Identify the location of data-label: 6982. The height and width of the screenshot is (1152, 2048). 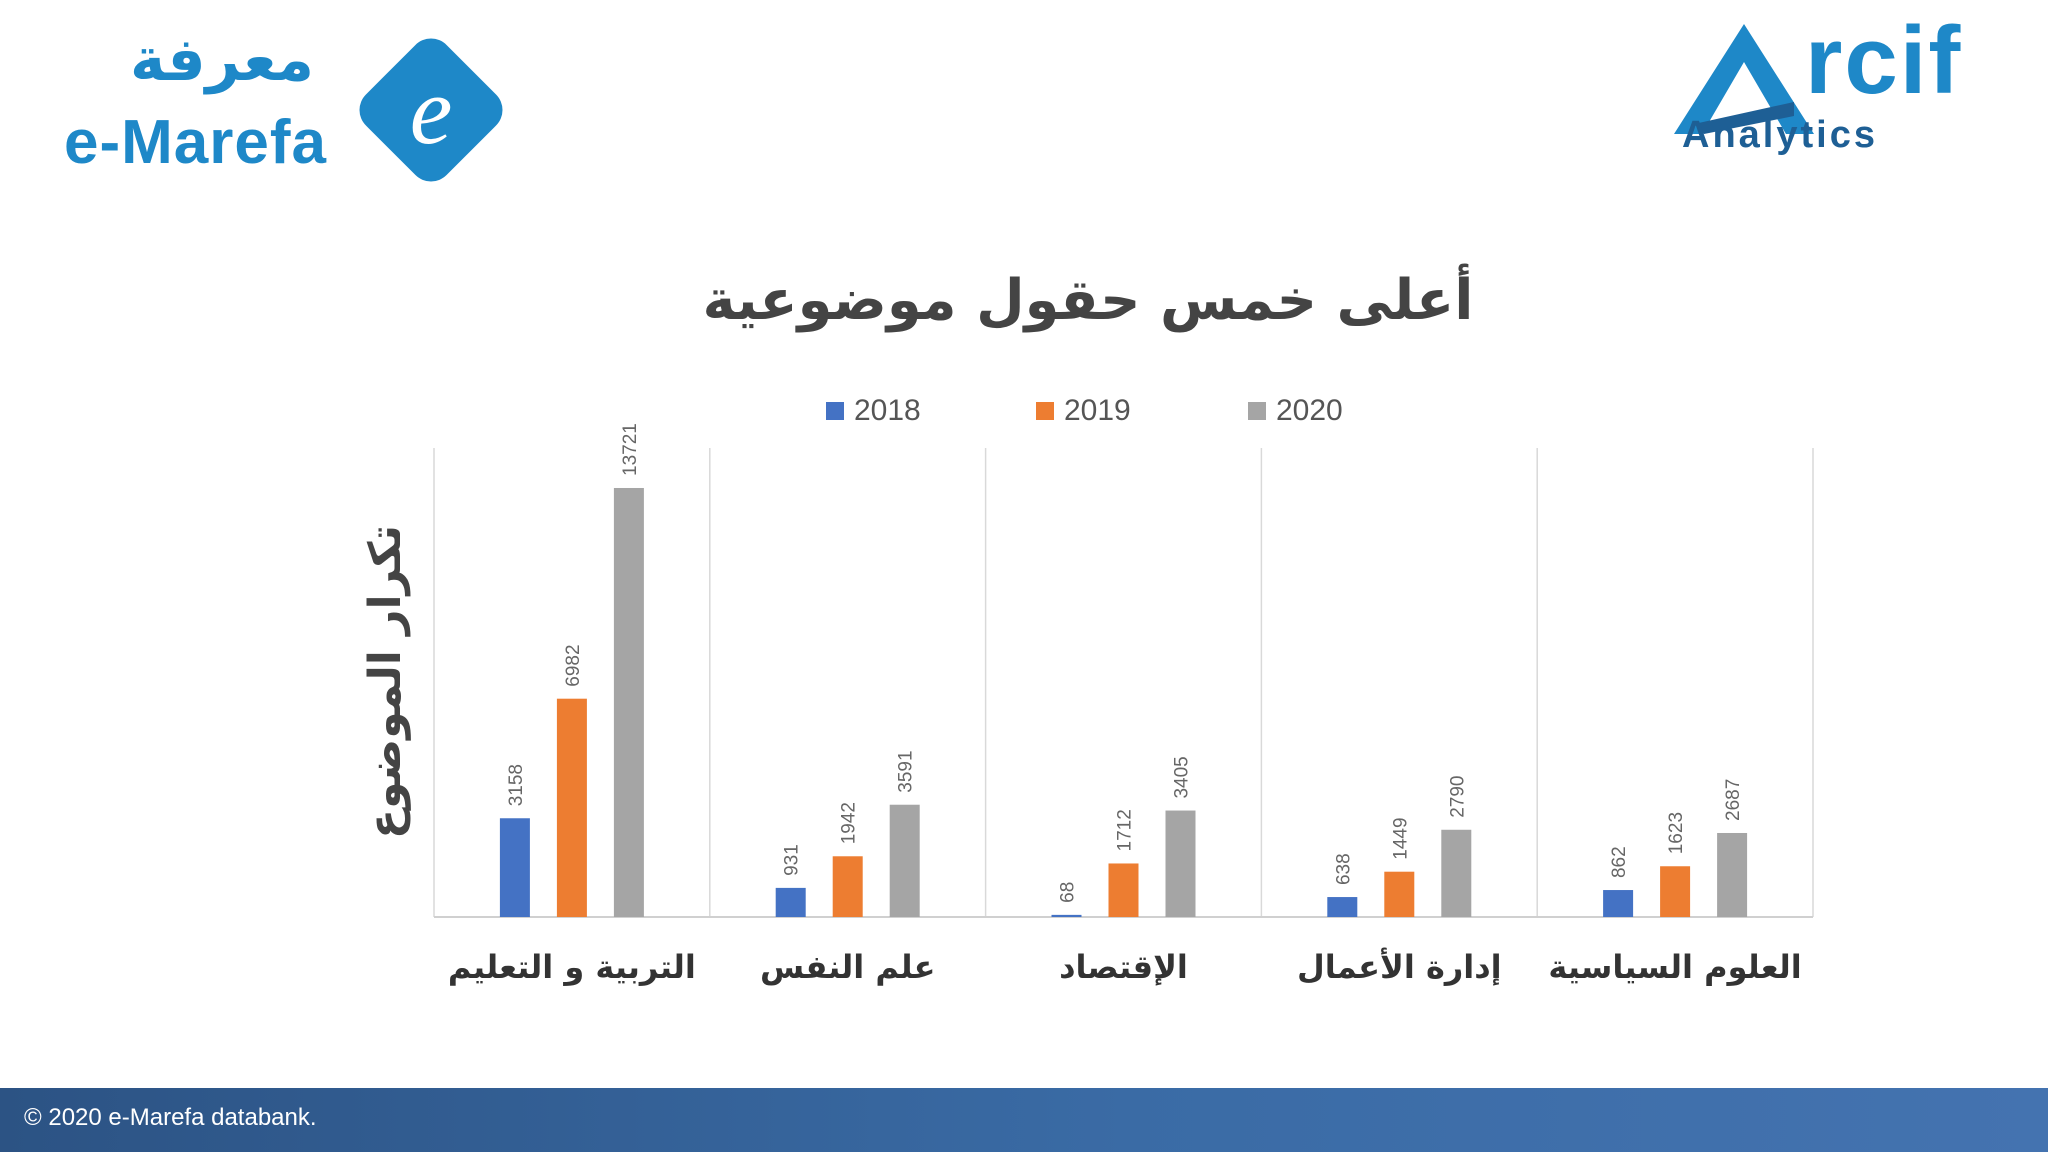
(573, 665).